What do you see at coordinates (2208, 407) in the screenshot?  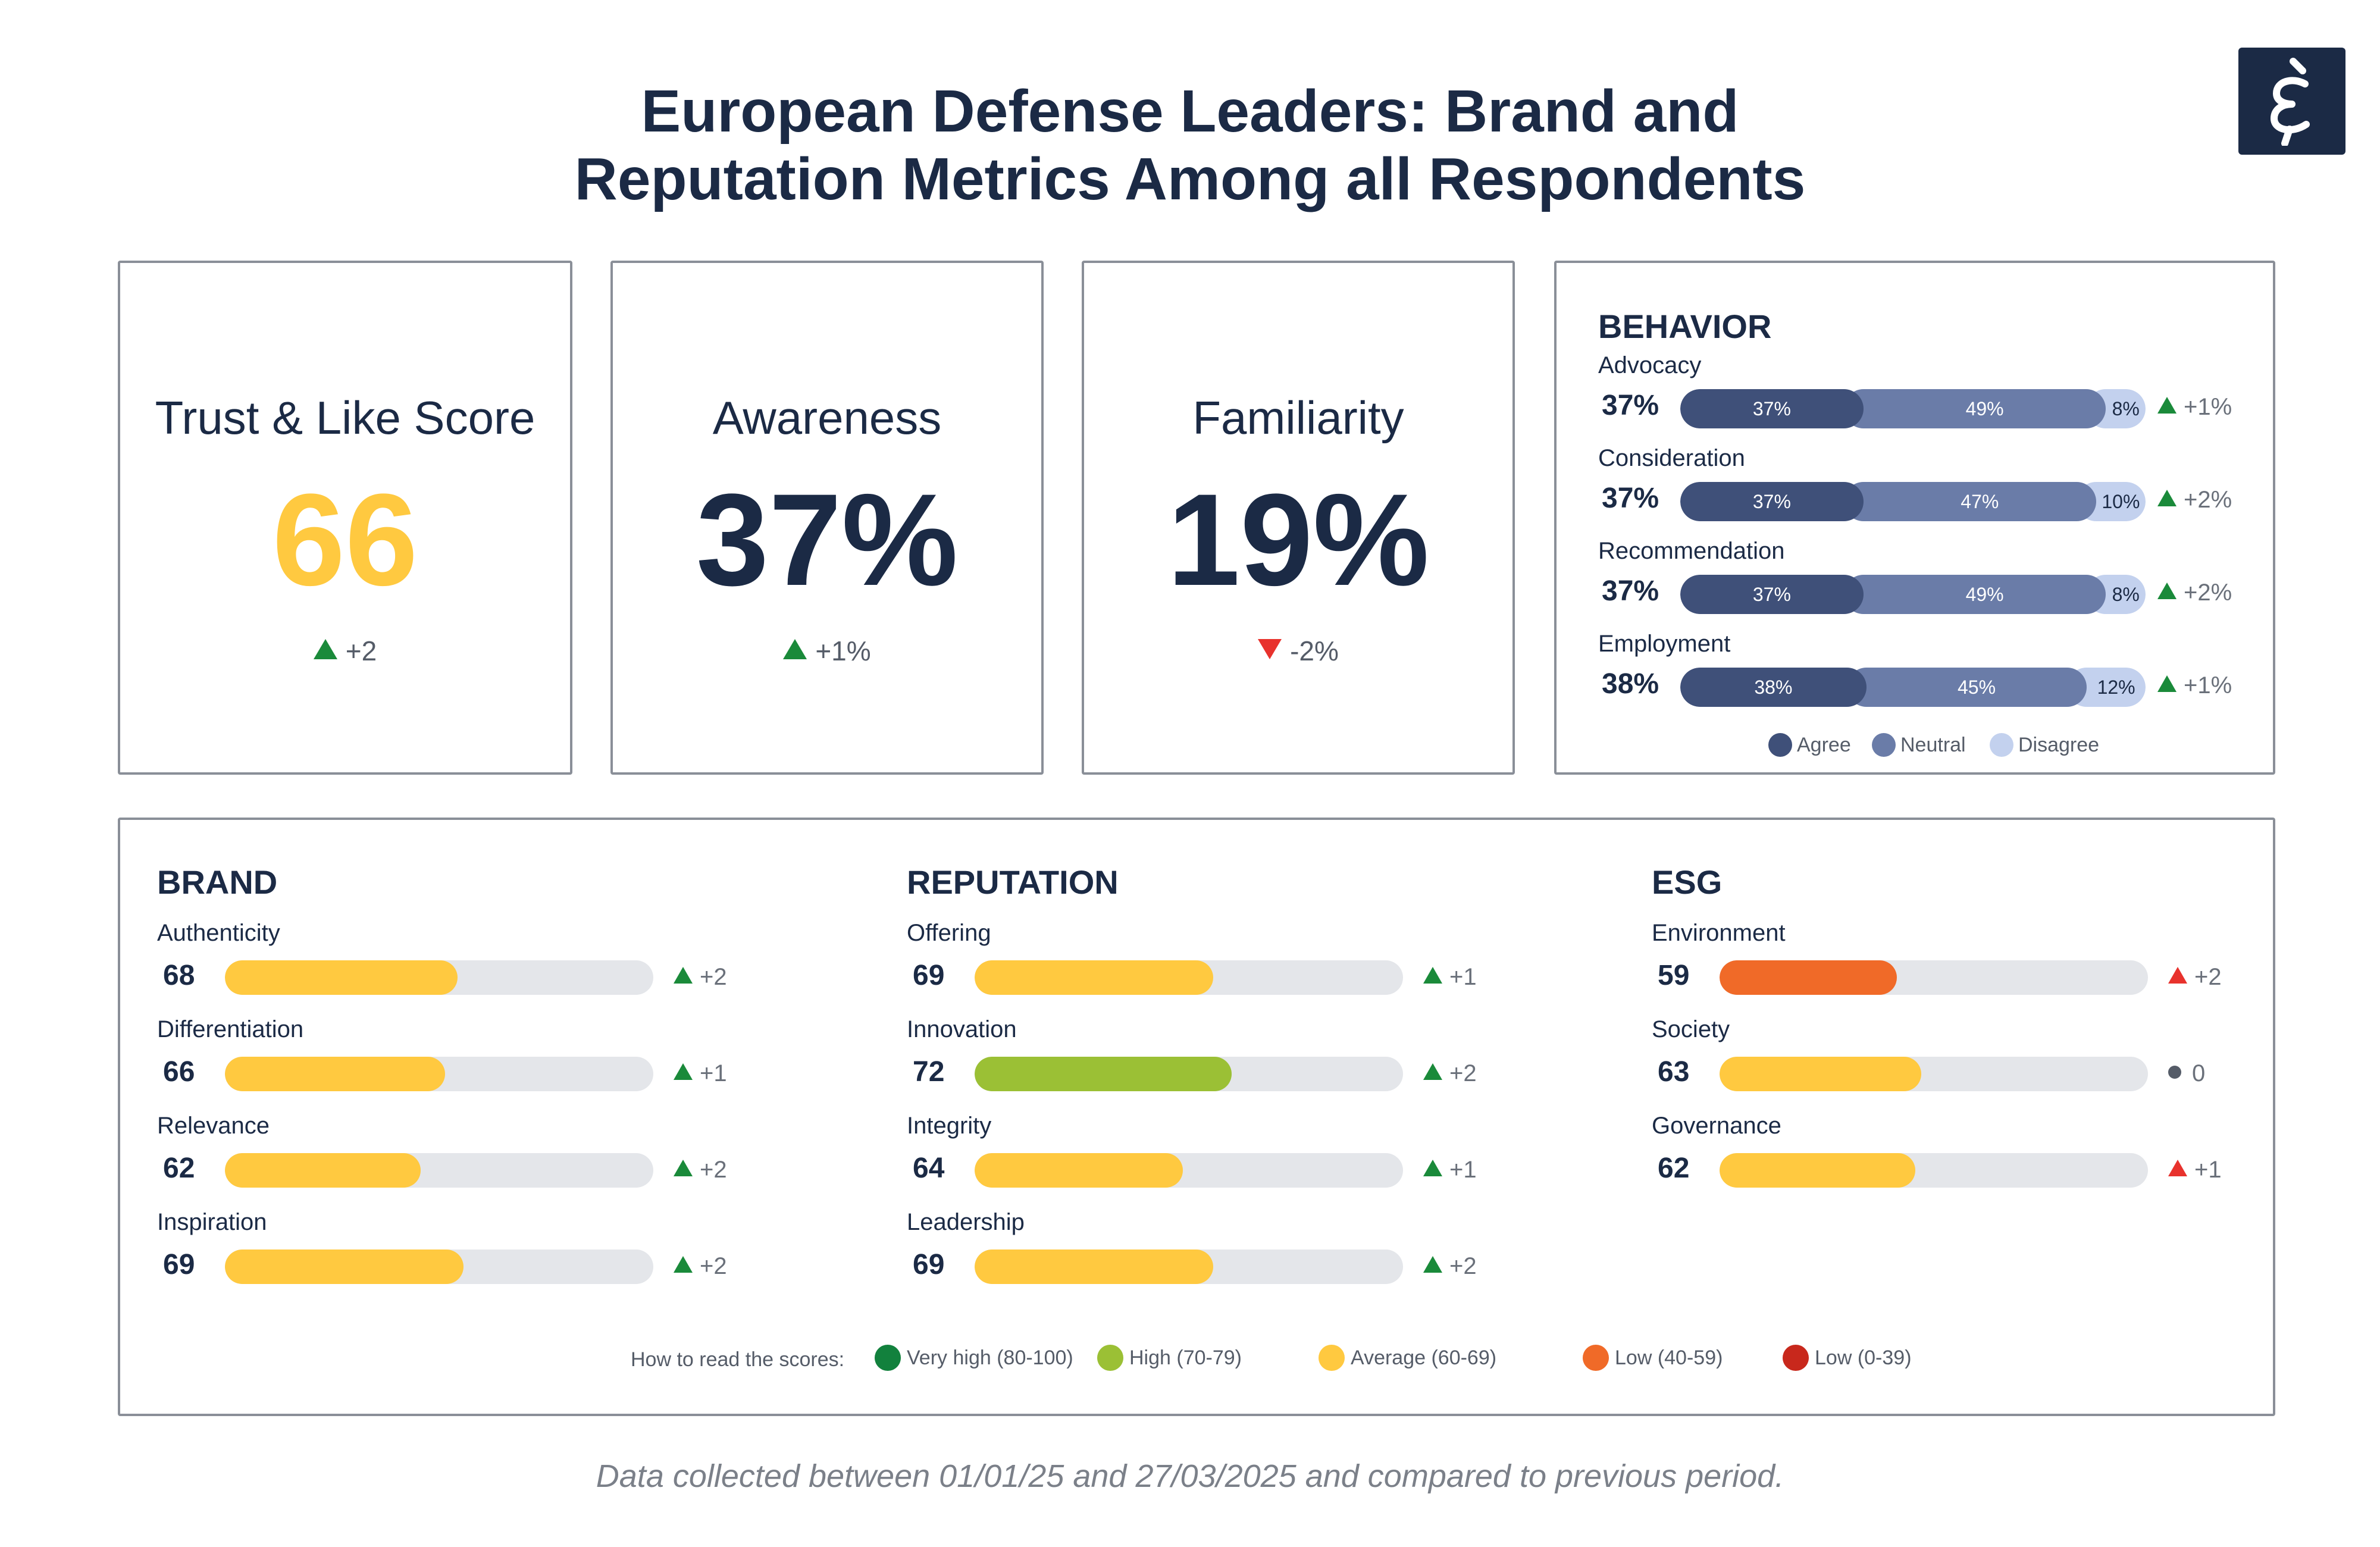 I see `change-value: +1%` at bounding box center [2208, 407].